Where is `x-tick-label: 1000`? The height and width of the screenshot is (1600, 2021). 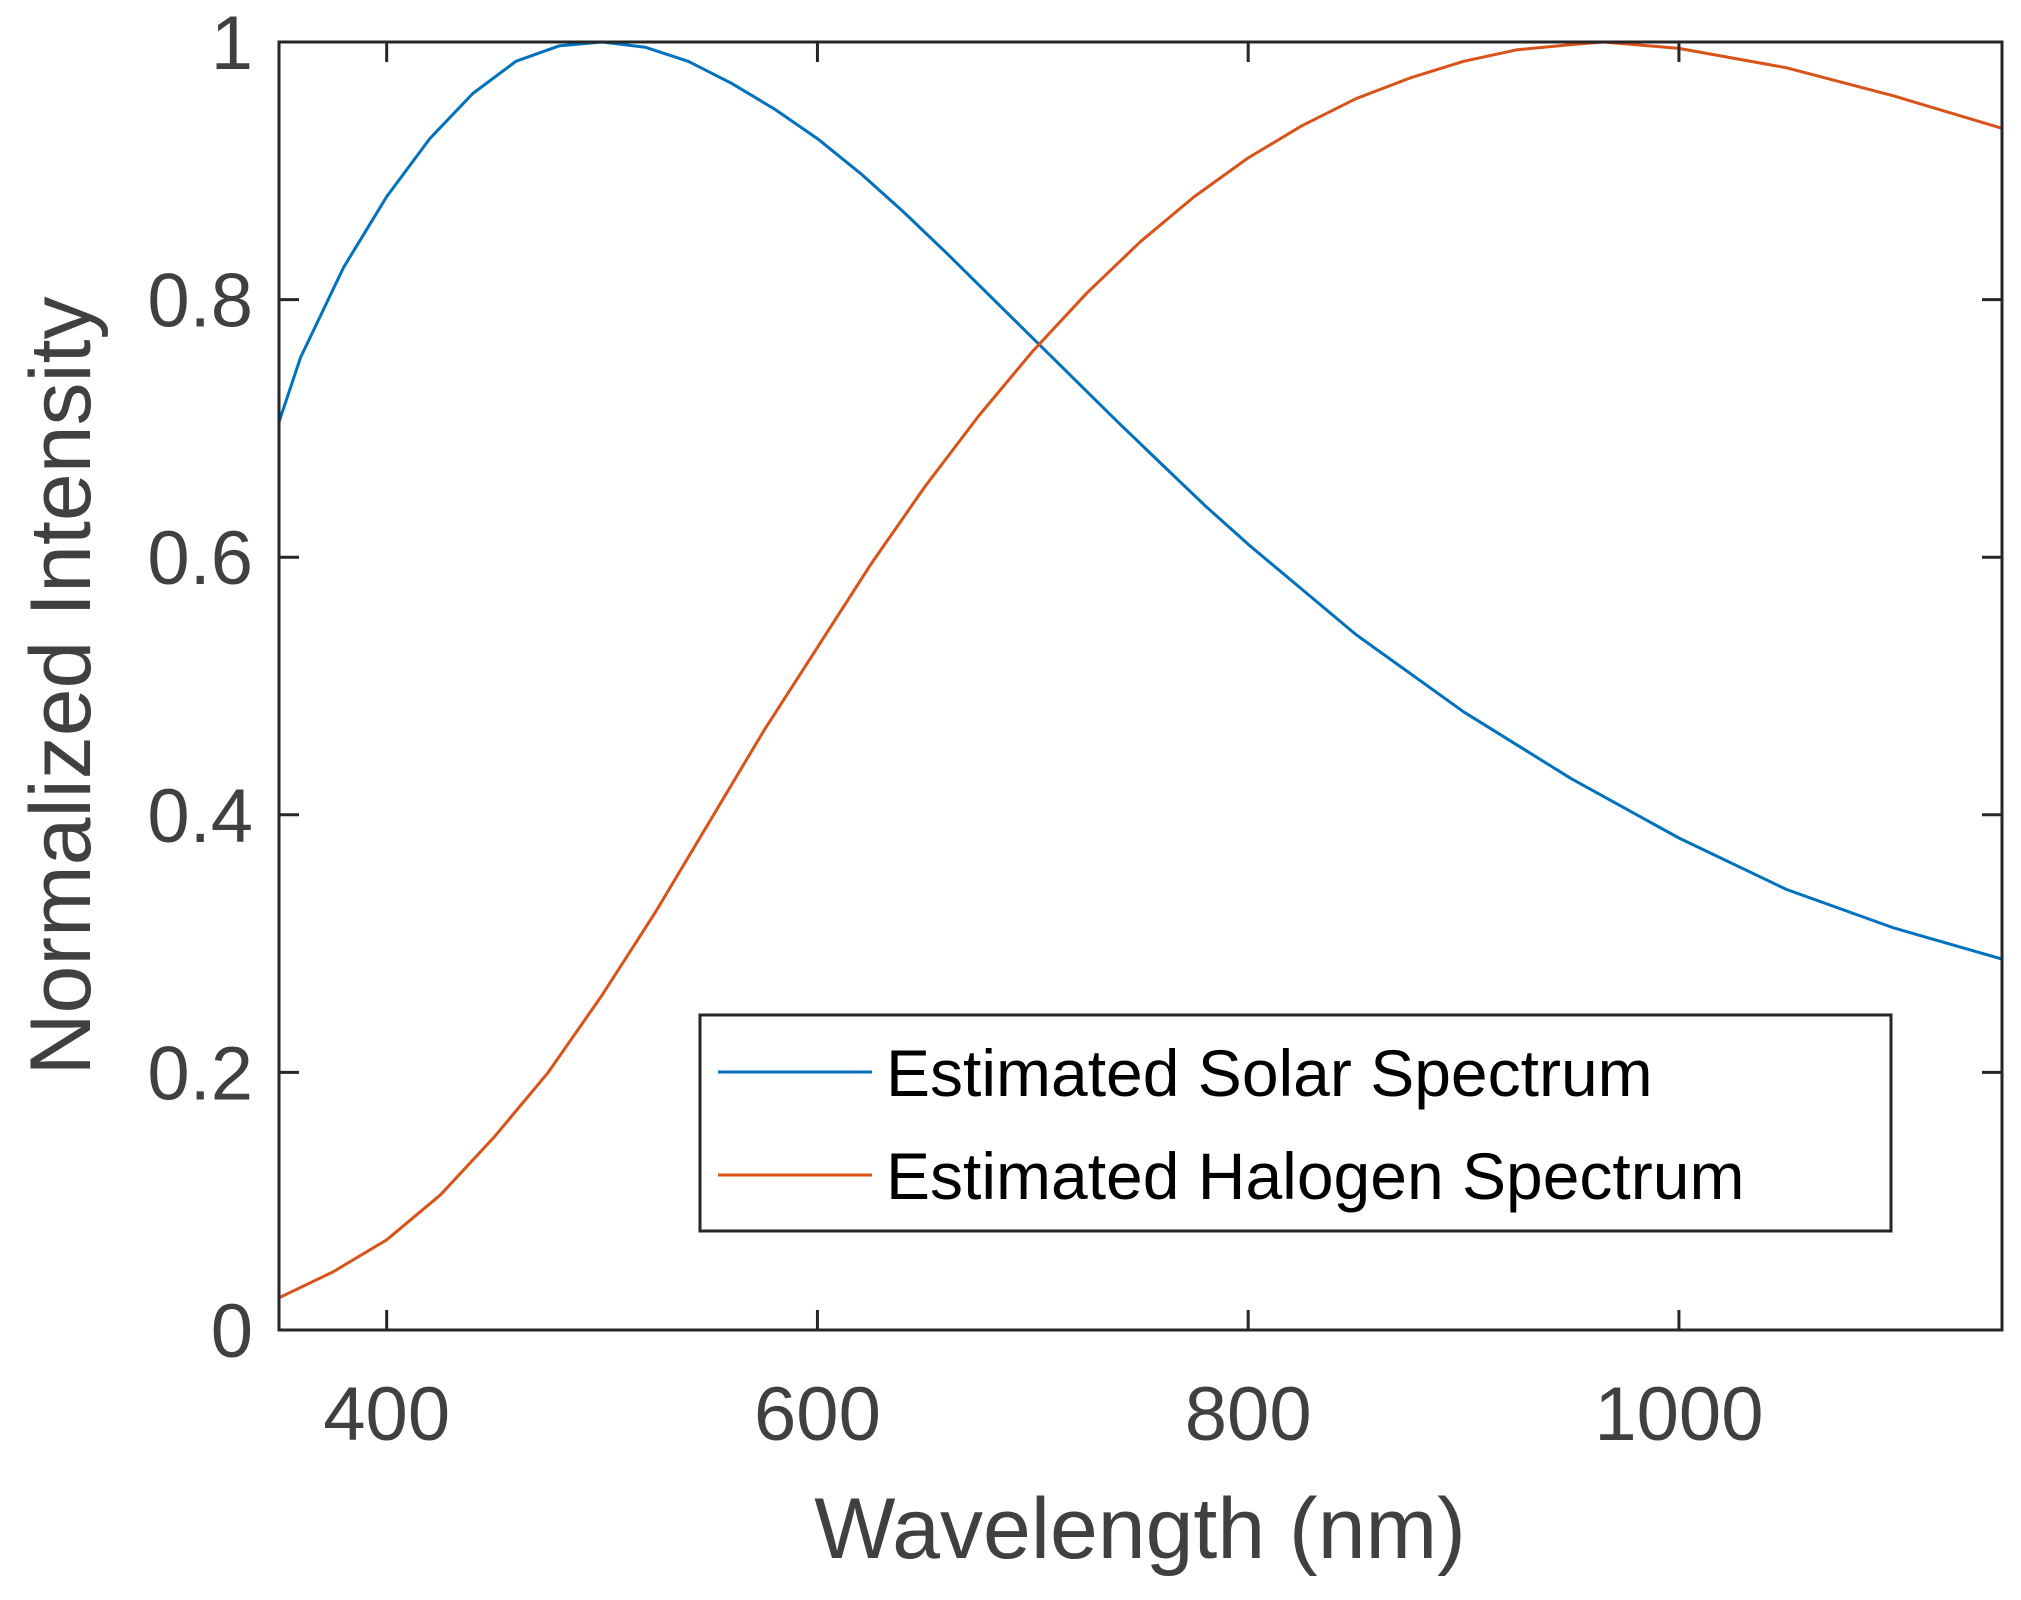 x-tick-label: 1000 is located at coordinates (1678, 1414).